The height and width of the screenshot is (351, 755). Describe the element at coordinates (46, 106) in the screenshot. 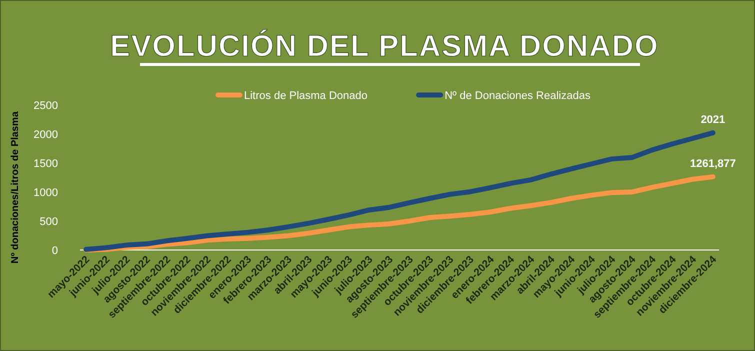

I see `y-tick-label: 2500` at that location.